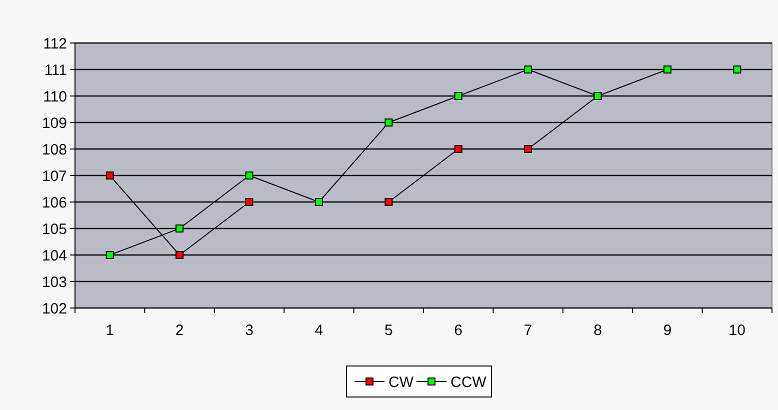  I want to click on x-tick-label: 2, so click(179, 330).